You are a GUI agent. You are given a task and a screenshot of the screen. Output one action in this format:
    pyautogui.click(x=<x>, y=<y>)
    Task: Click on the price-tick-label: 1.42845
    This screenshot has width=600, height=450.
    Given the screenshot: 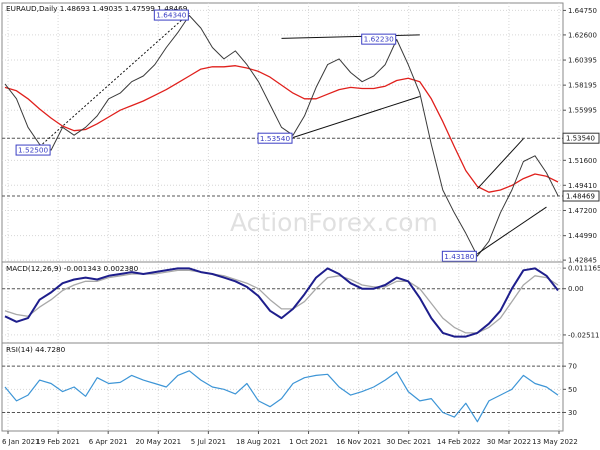 What is the action you would take?
    pyautogui.click(x=582, y=261)
    